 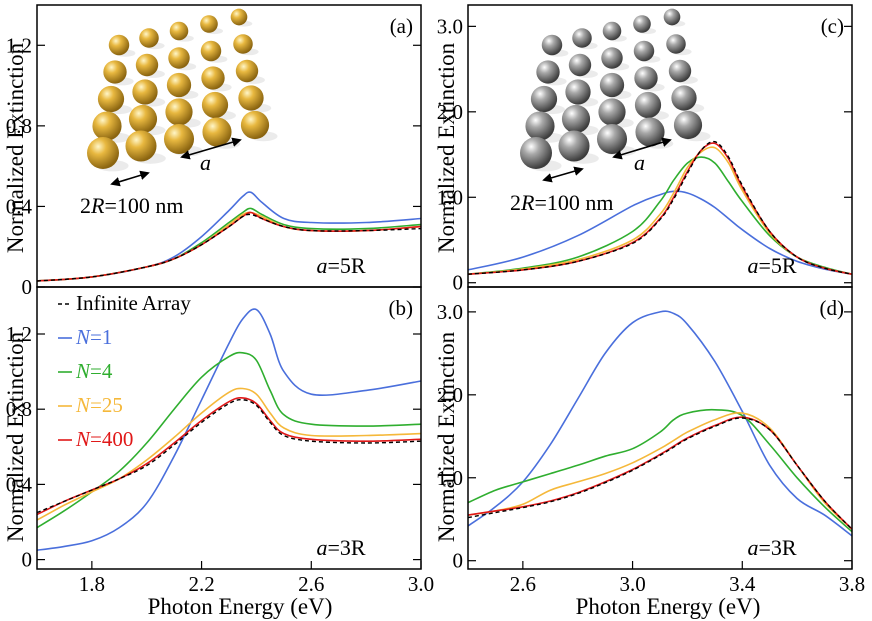 I want to click on legend-label-N1: N=1, so click(x=93, y=337).